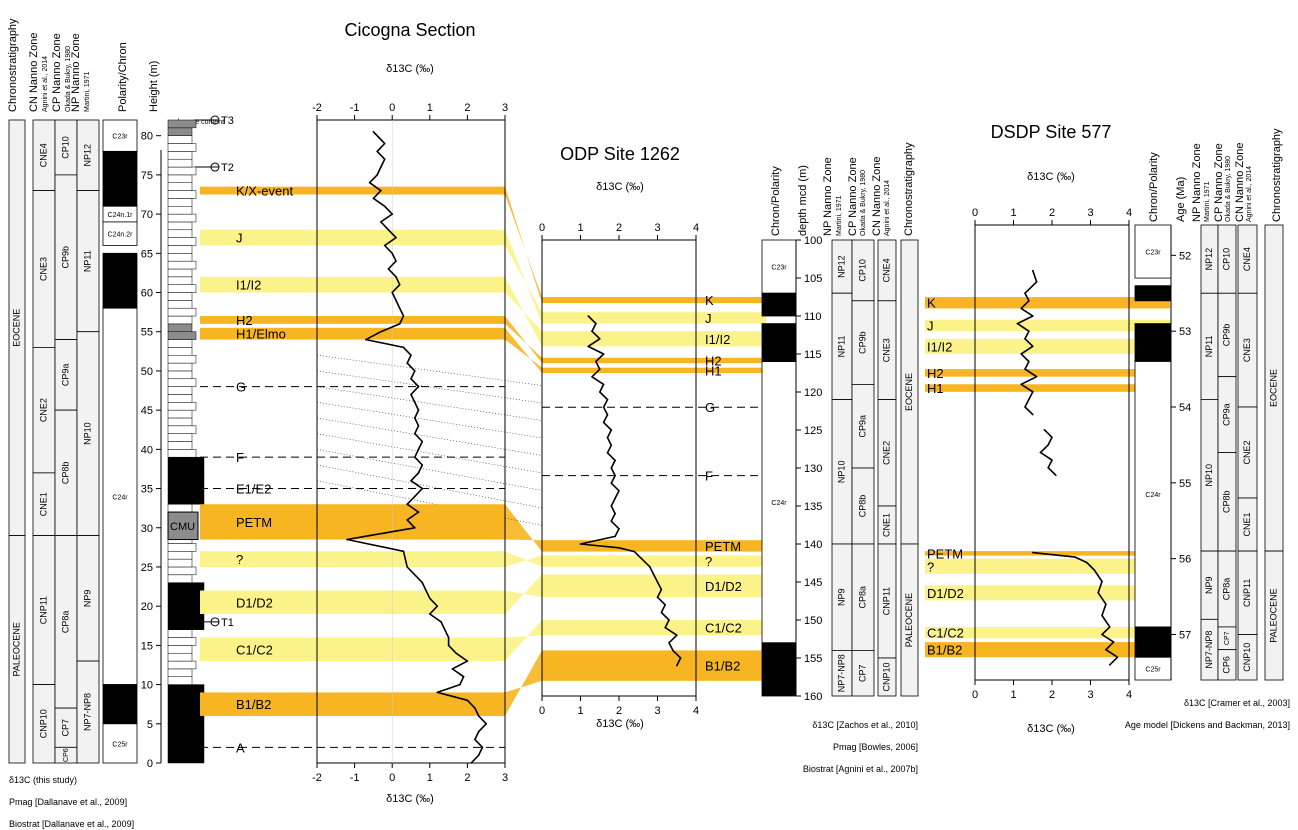 The height and width of the screenshot is (830, 1298). Describe the element at coordinates (523, 276) in the screenshot. I see `cicogna-odp-connector-j` at that location.